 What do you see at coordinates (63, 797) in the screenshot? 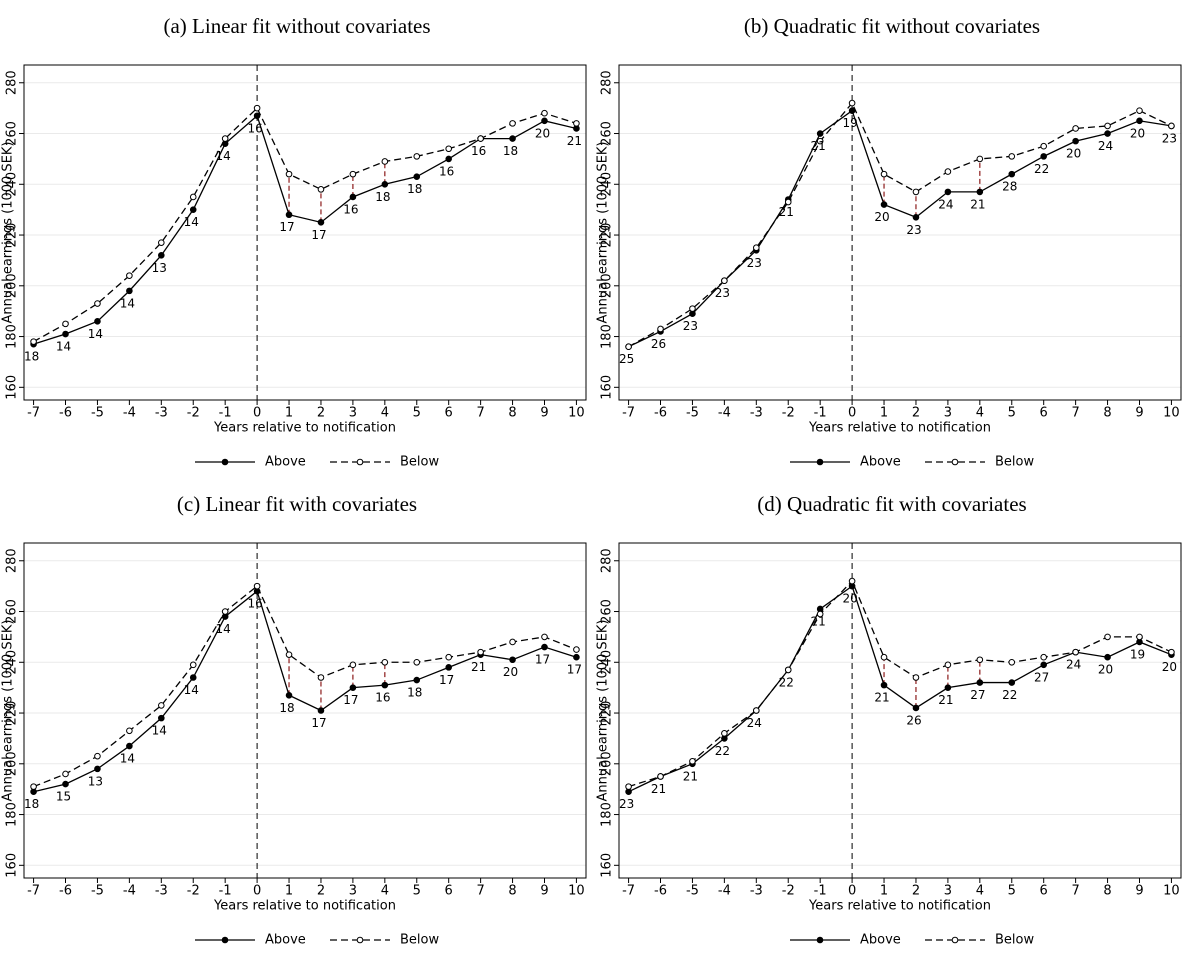
I see `point-label: 15` at bounding box center [63, 797].